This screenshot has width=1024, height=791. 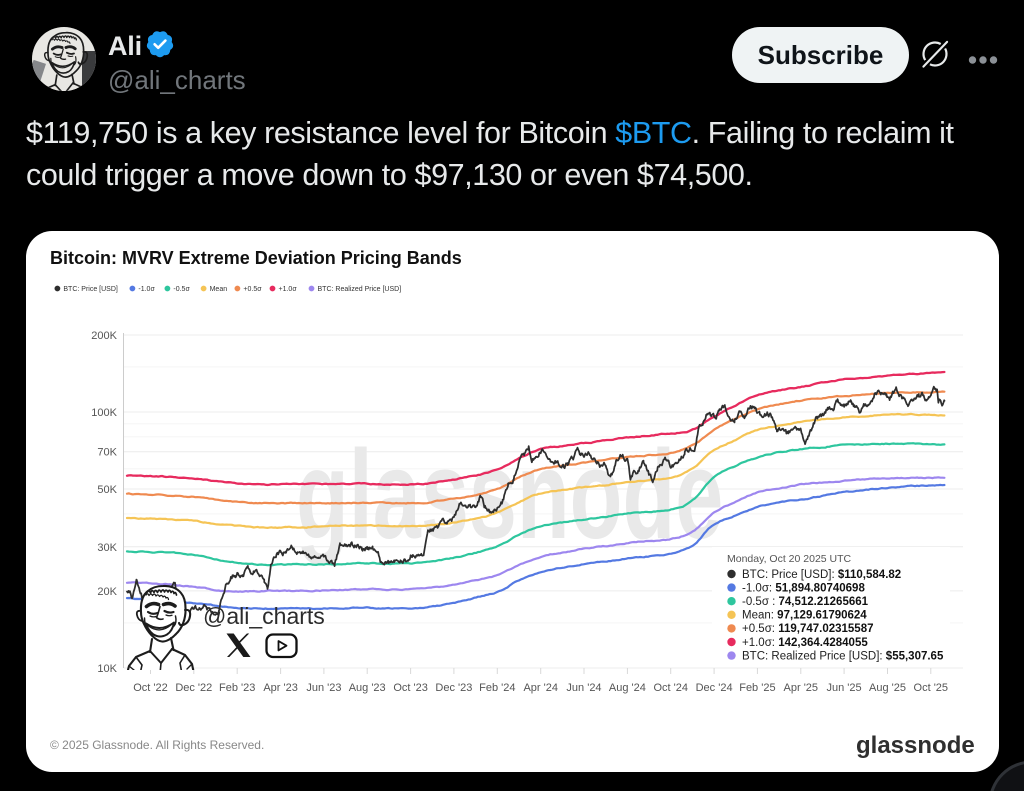 I want to click on svg-text: -1.0σ, so click(x=146, y=289).